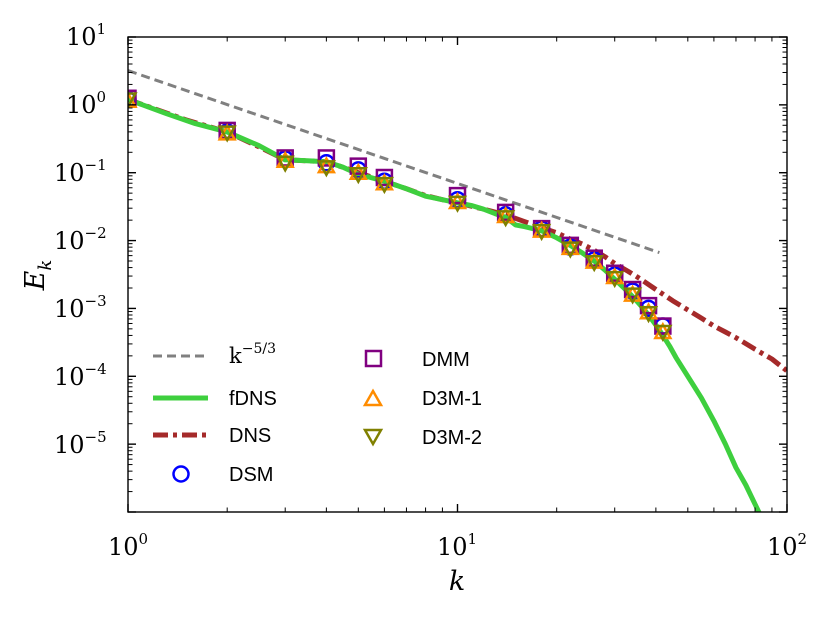 This screenshot has width=830, height=623. What do you see at coordinates (212, 436) in the screenshot?
I see `legend-entry-dns: DNS` at bounding box center [212, 436].